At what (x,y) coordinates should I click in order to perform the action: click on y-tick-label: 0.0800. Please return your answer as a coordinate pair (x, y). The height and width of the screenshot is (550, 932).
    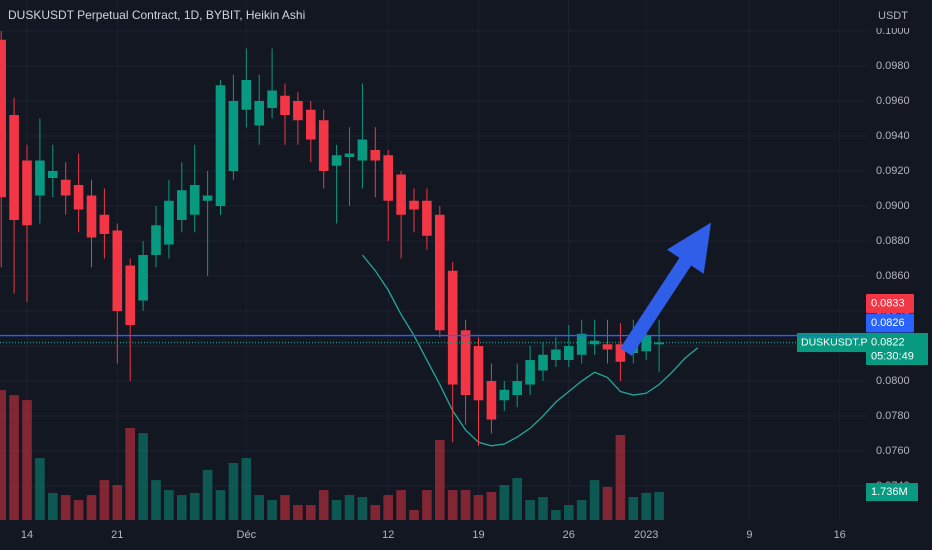
    Looking at the image, I should click on (893, 381).